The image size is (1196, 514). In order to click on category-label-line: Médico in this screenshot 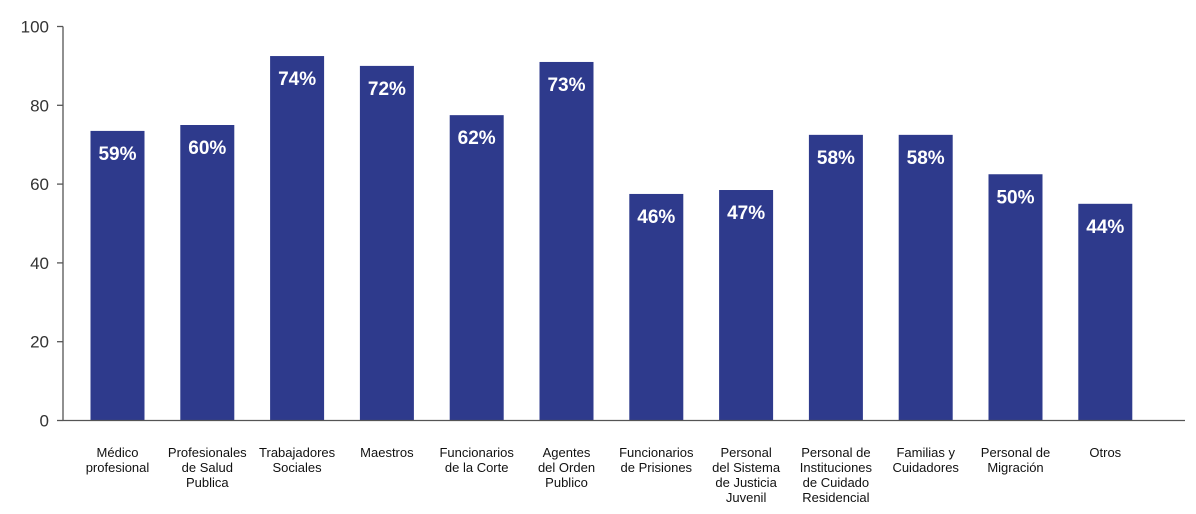, I will do `click(118, 452)`.